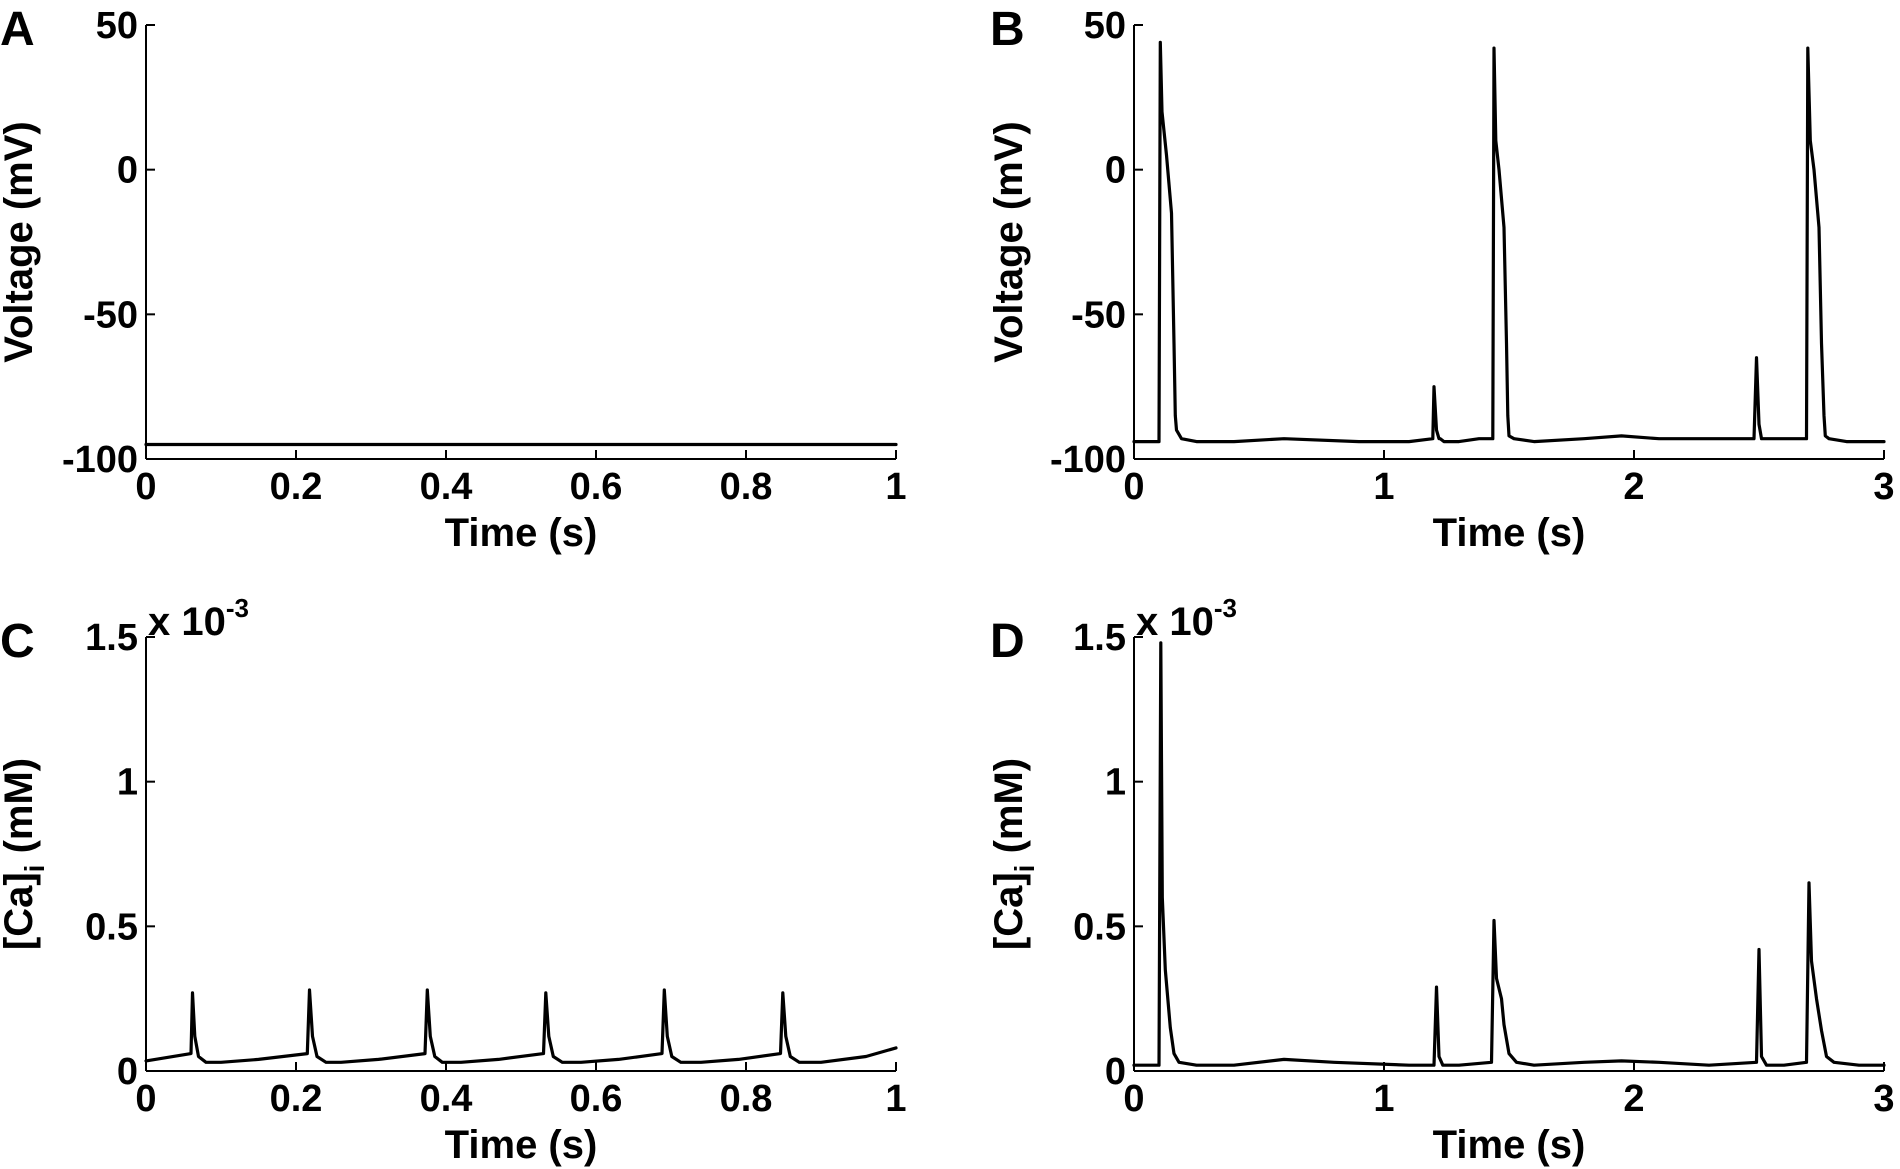  What do you see at coordinates (1007, 29) in the screenshot?
I see `panel-letter: B` at bounding box center [1007, 29].